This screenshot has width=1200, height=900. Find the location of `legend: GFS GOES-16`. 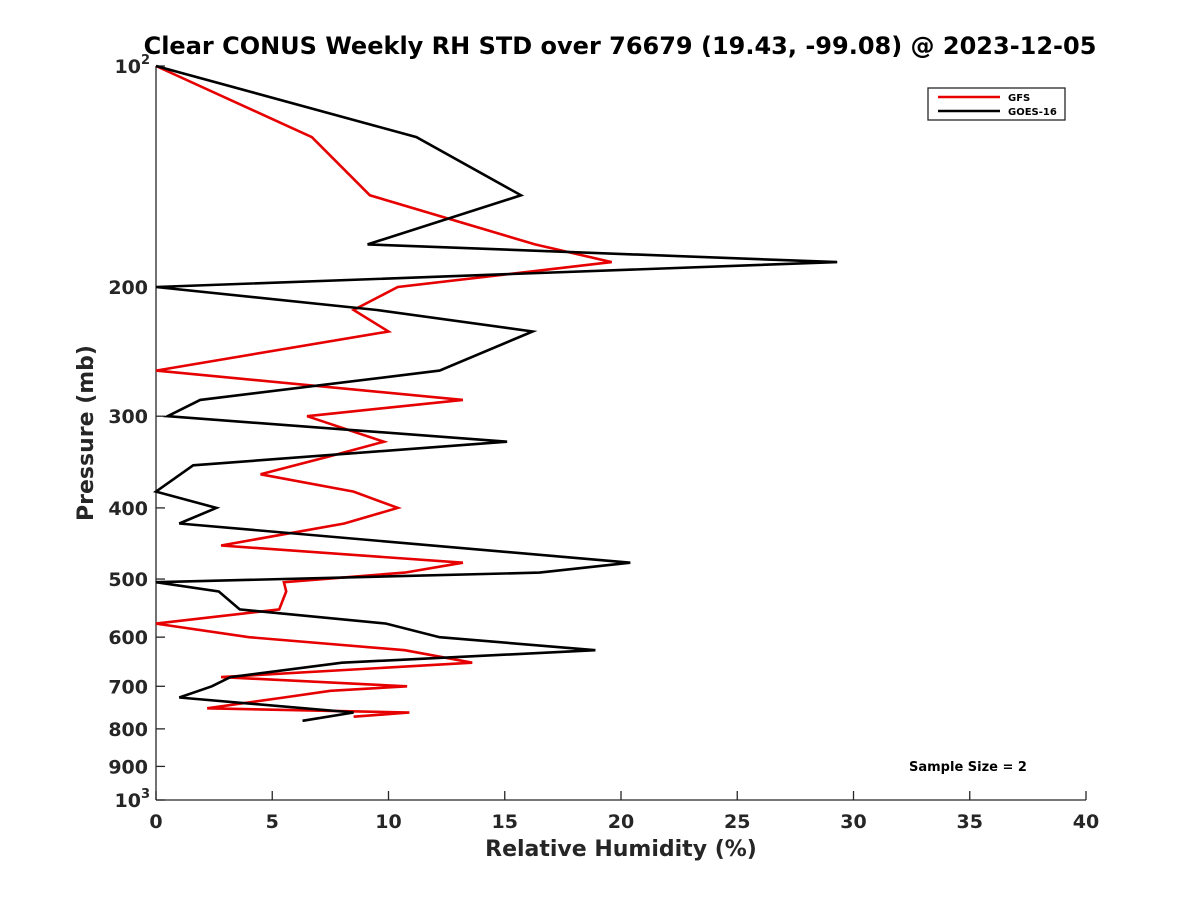

legend: GFS GOES-16 is located at coordinates (996, 104).